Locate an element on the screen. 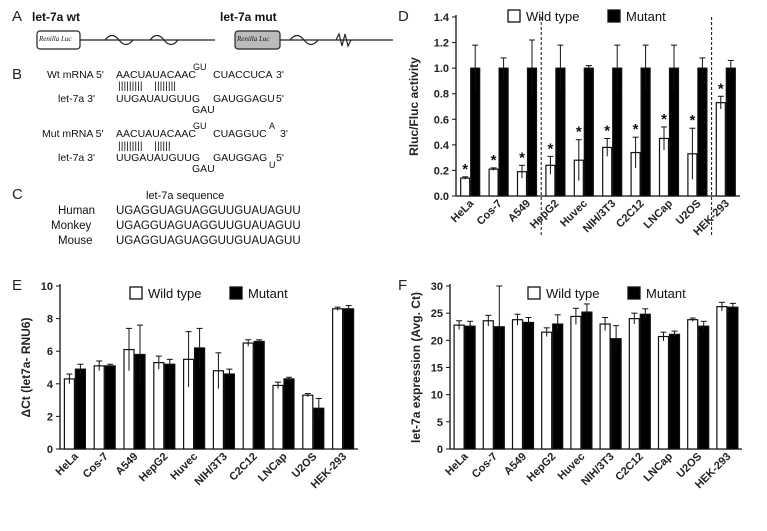 This screenshot has width=767, height=531. y-tick-label: 15 is located at coordinates (437, 369).